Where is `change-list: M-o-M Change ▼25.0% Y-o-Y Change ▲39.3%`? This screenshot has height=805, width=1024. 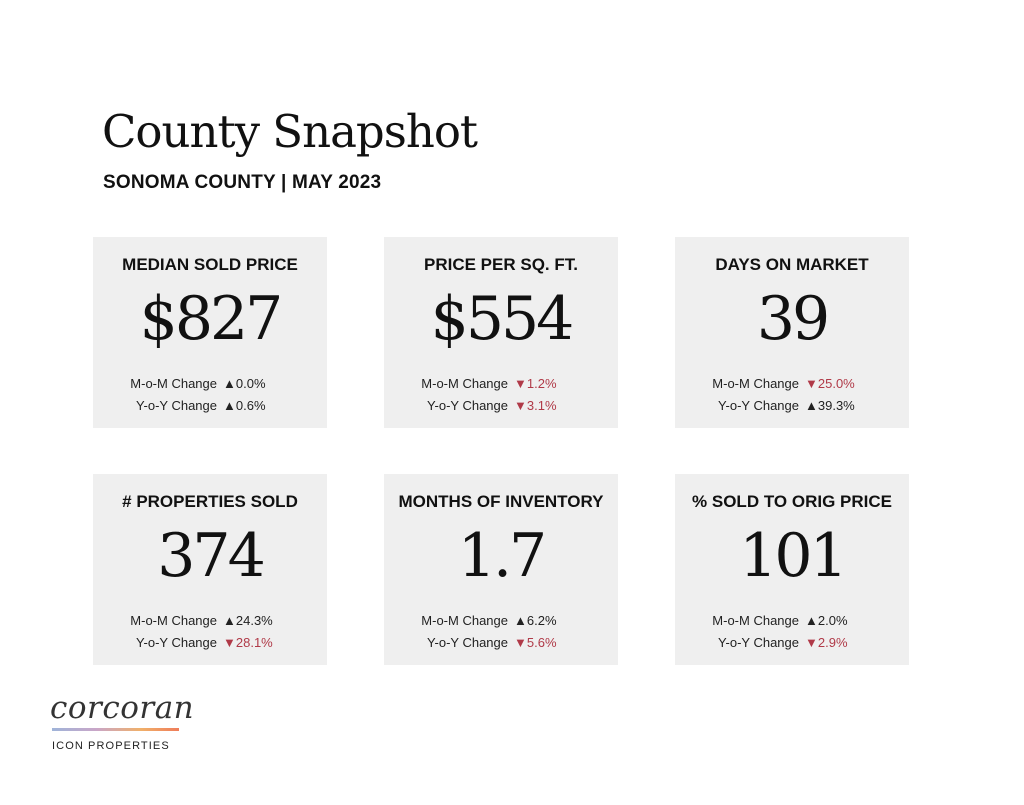
change-list: M-o-M Change ▼25.0% Y-o-Y Change ▲39.3% is located at coordinates (792, 395).